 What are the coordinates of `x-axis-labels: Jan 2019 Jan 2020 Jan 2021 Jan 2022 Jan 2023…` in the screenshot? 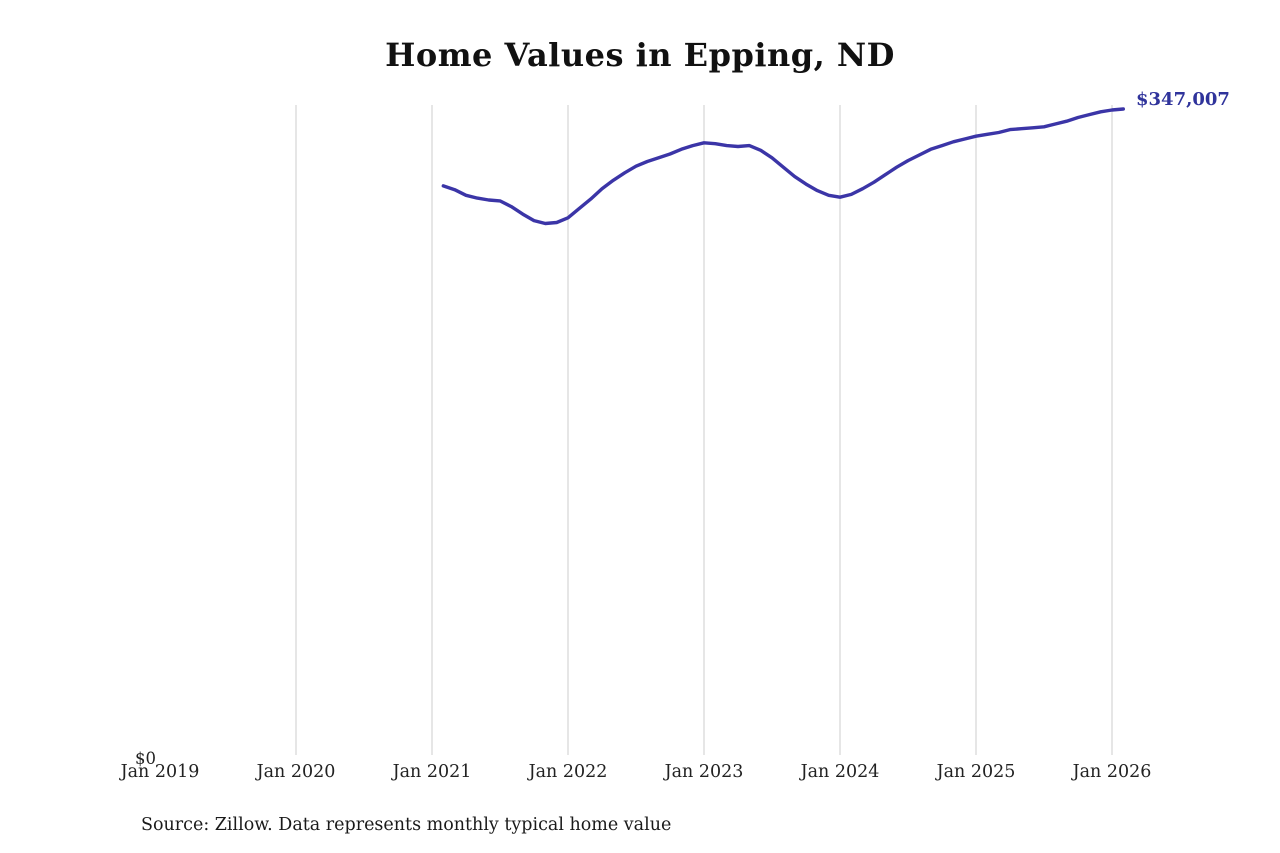 It's located at (640, 776).